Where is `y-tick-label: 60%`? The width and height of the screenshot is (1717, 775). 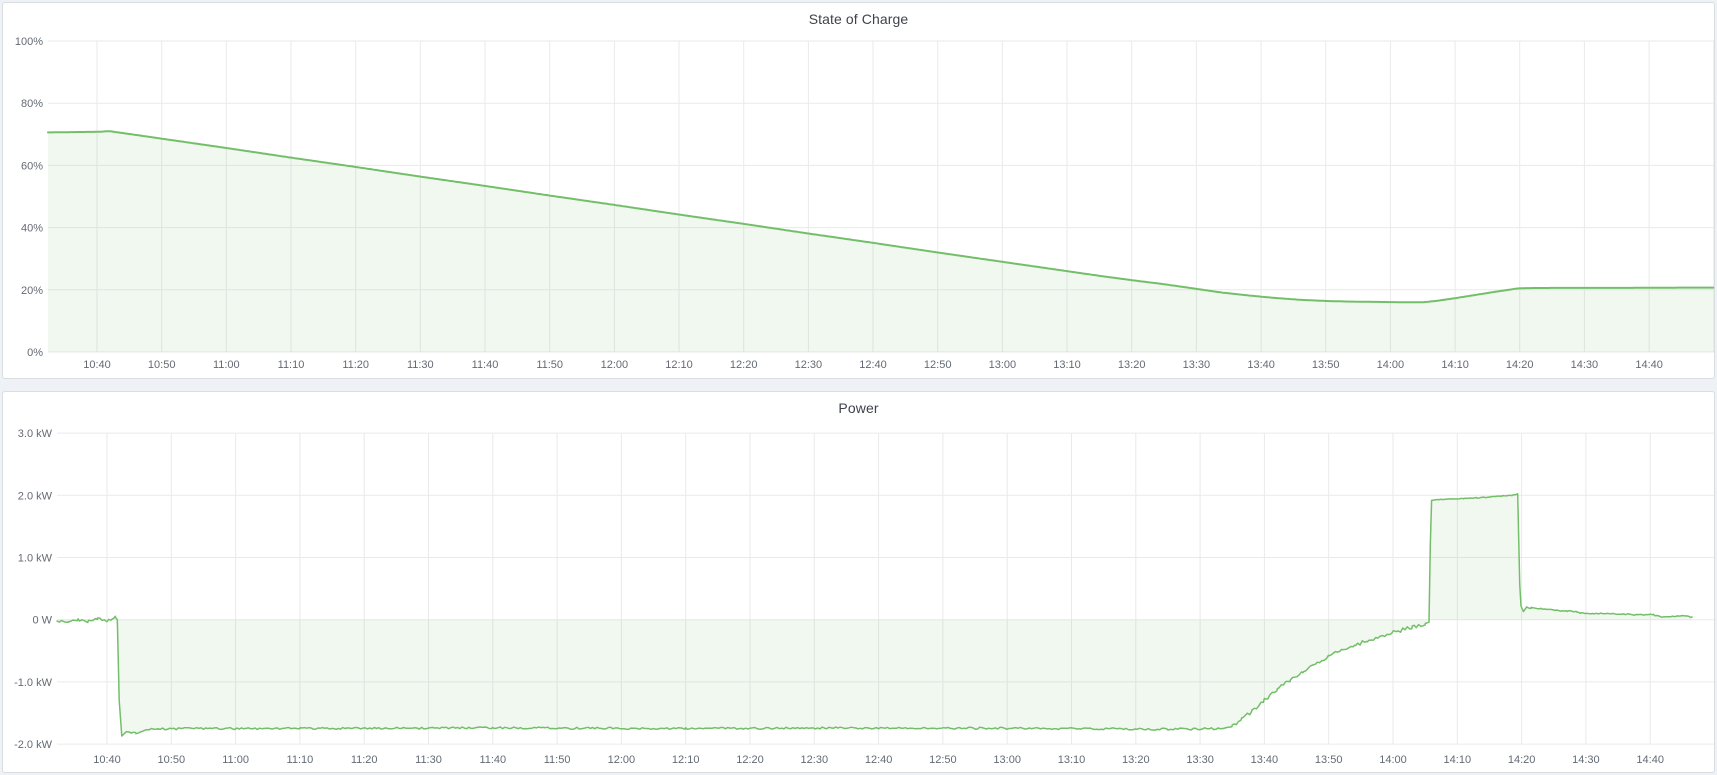 y-tick-label: 60% is located at coordinates (32, 166).